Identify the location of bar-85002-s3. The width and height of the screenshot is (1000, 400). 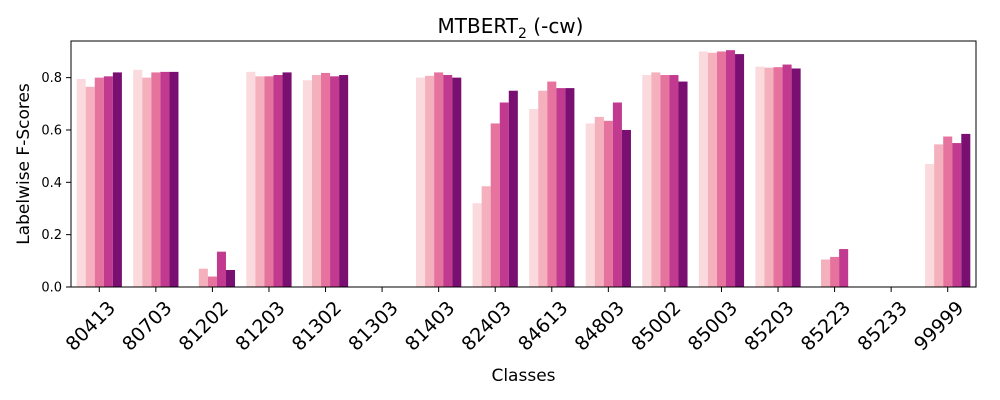
(665, 181).